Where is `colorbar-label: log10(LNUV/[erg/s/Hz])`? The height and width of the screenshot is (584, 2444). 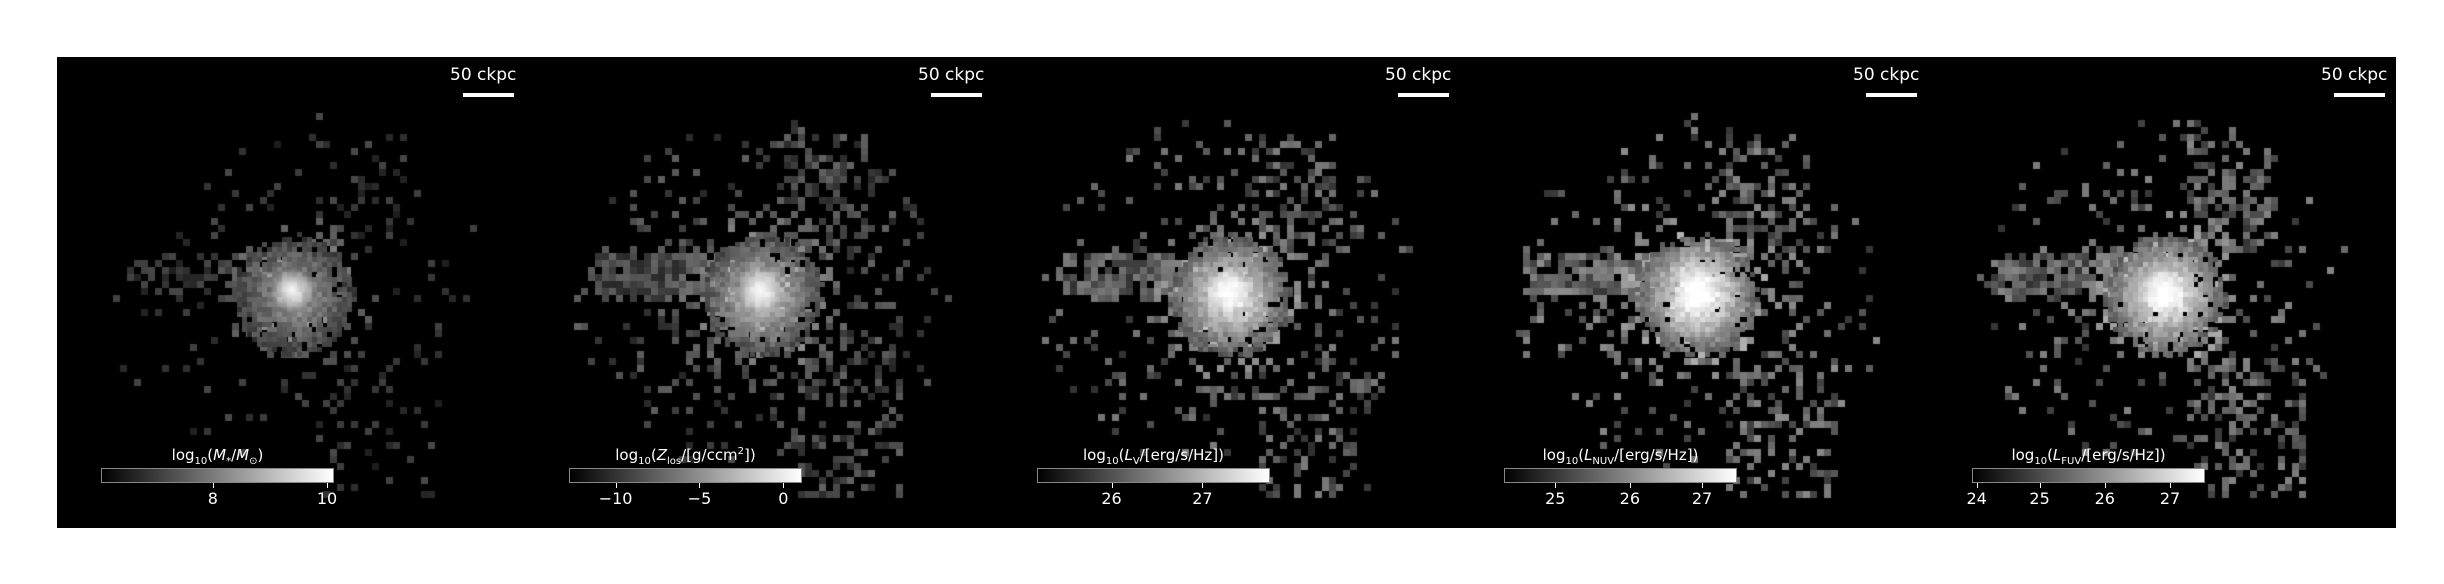 colorbar-label: log10(LNUV/[erg/s/Hz]) is located at coordinates (1620, 456).